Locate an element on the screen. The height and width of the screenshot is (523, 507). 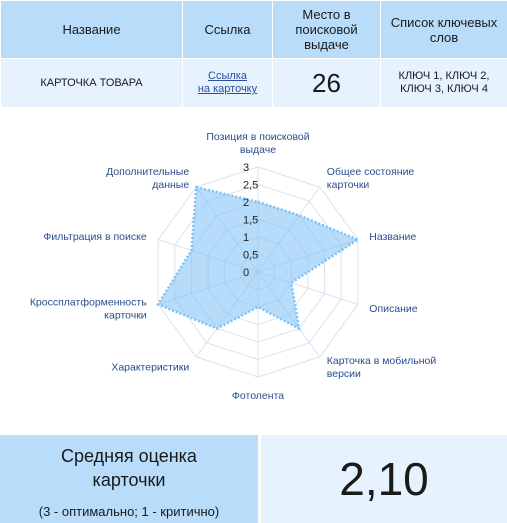
card-link: Ссылка на карточку is located at coordinates (227, 82).